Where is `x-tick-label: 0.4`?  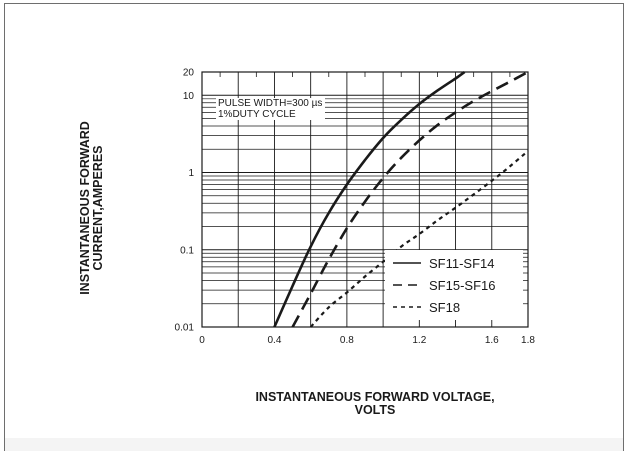
x-tick-label: 0.4 is located at coordinates (274, 340).